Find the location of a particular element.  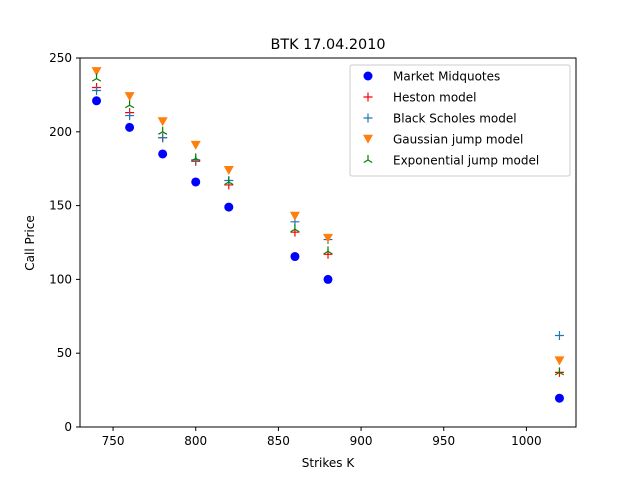

y-tick-label: 100 is located at coordinates (60, 279).